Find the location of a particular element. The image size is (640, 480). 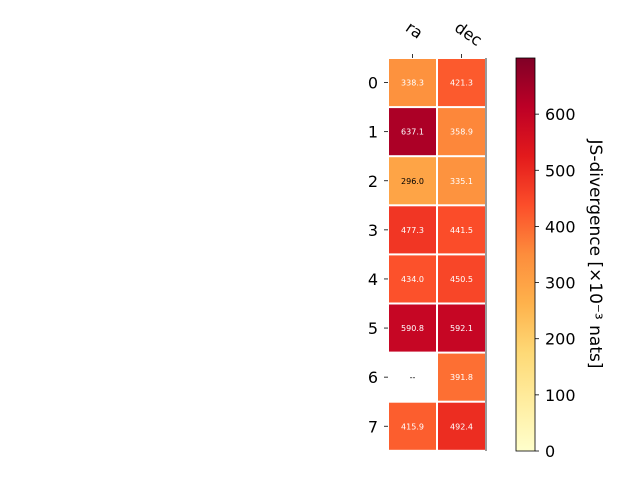

cell-value-label: 477.3 is located at coordinates (412, 230).